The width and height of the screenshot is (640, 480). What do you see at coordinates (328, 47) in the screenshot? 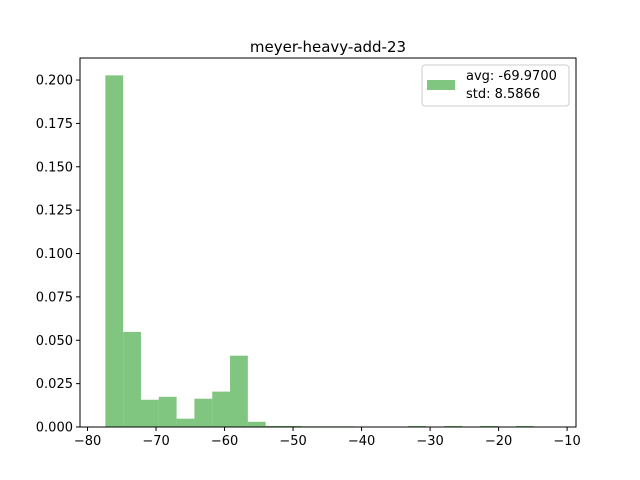
I see `chart-title: meyer-heavy-add-23` at bounding box center [328, 47].